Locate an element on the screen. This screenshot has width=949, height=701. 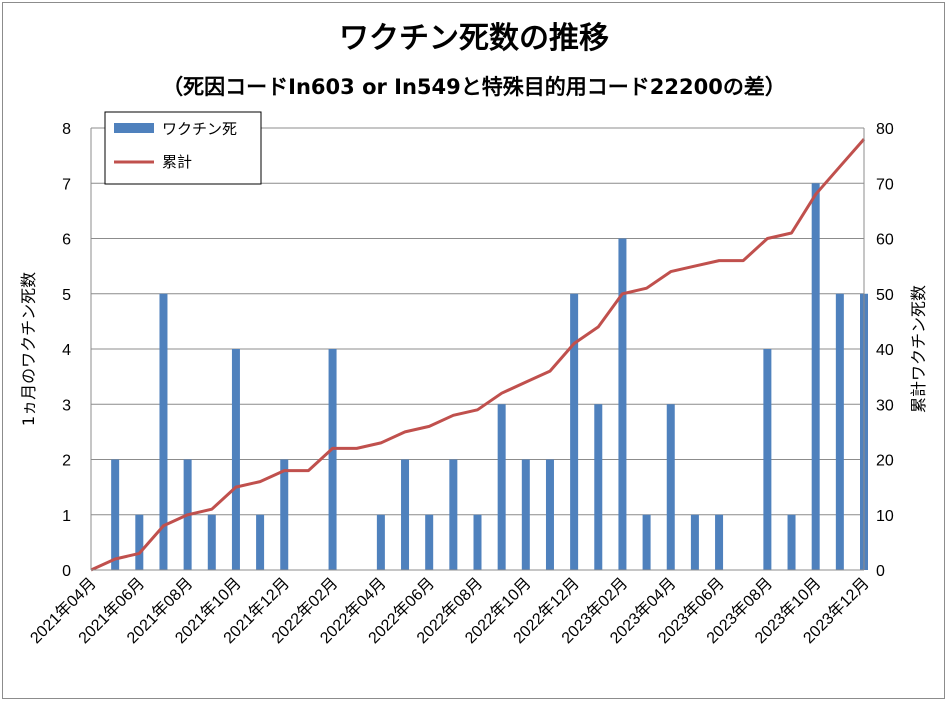
y-tick-label: 1 is located at coordinates (66, 516).